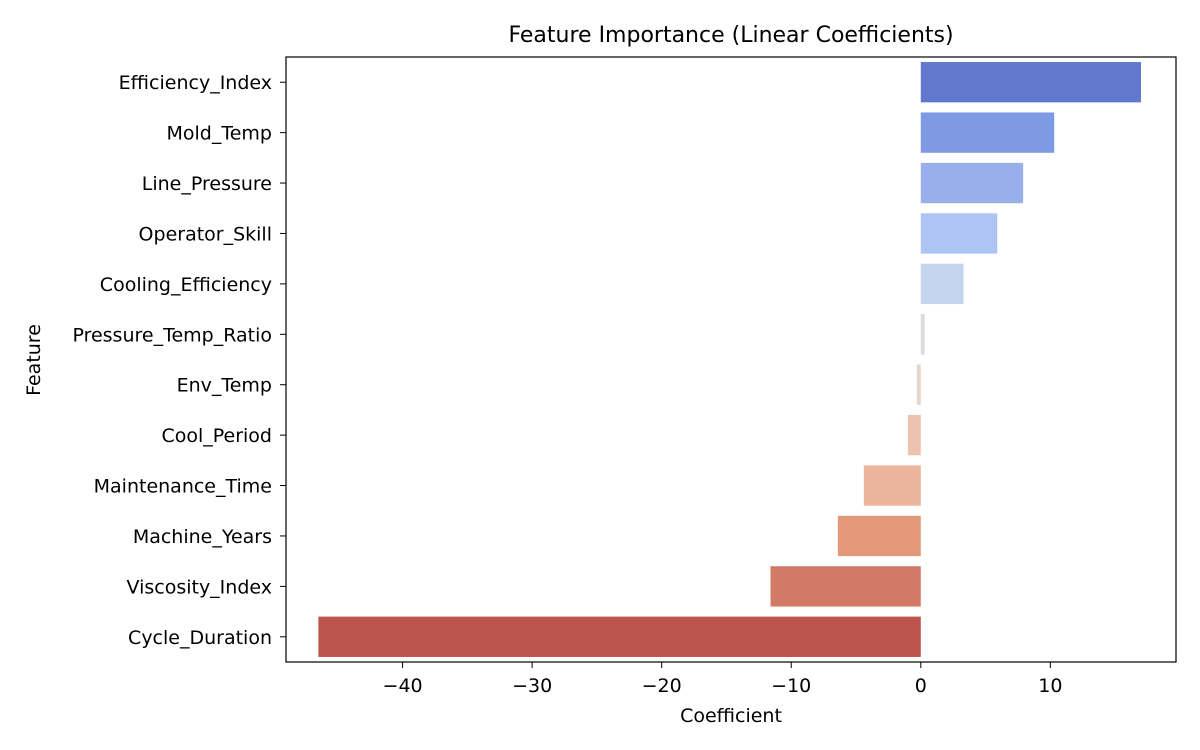 This screenshot has height=750, width=1200. I want to click on y-tick-label: Cycle_Duration, so click(200, 638).